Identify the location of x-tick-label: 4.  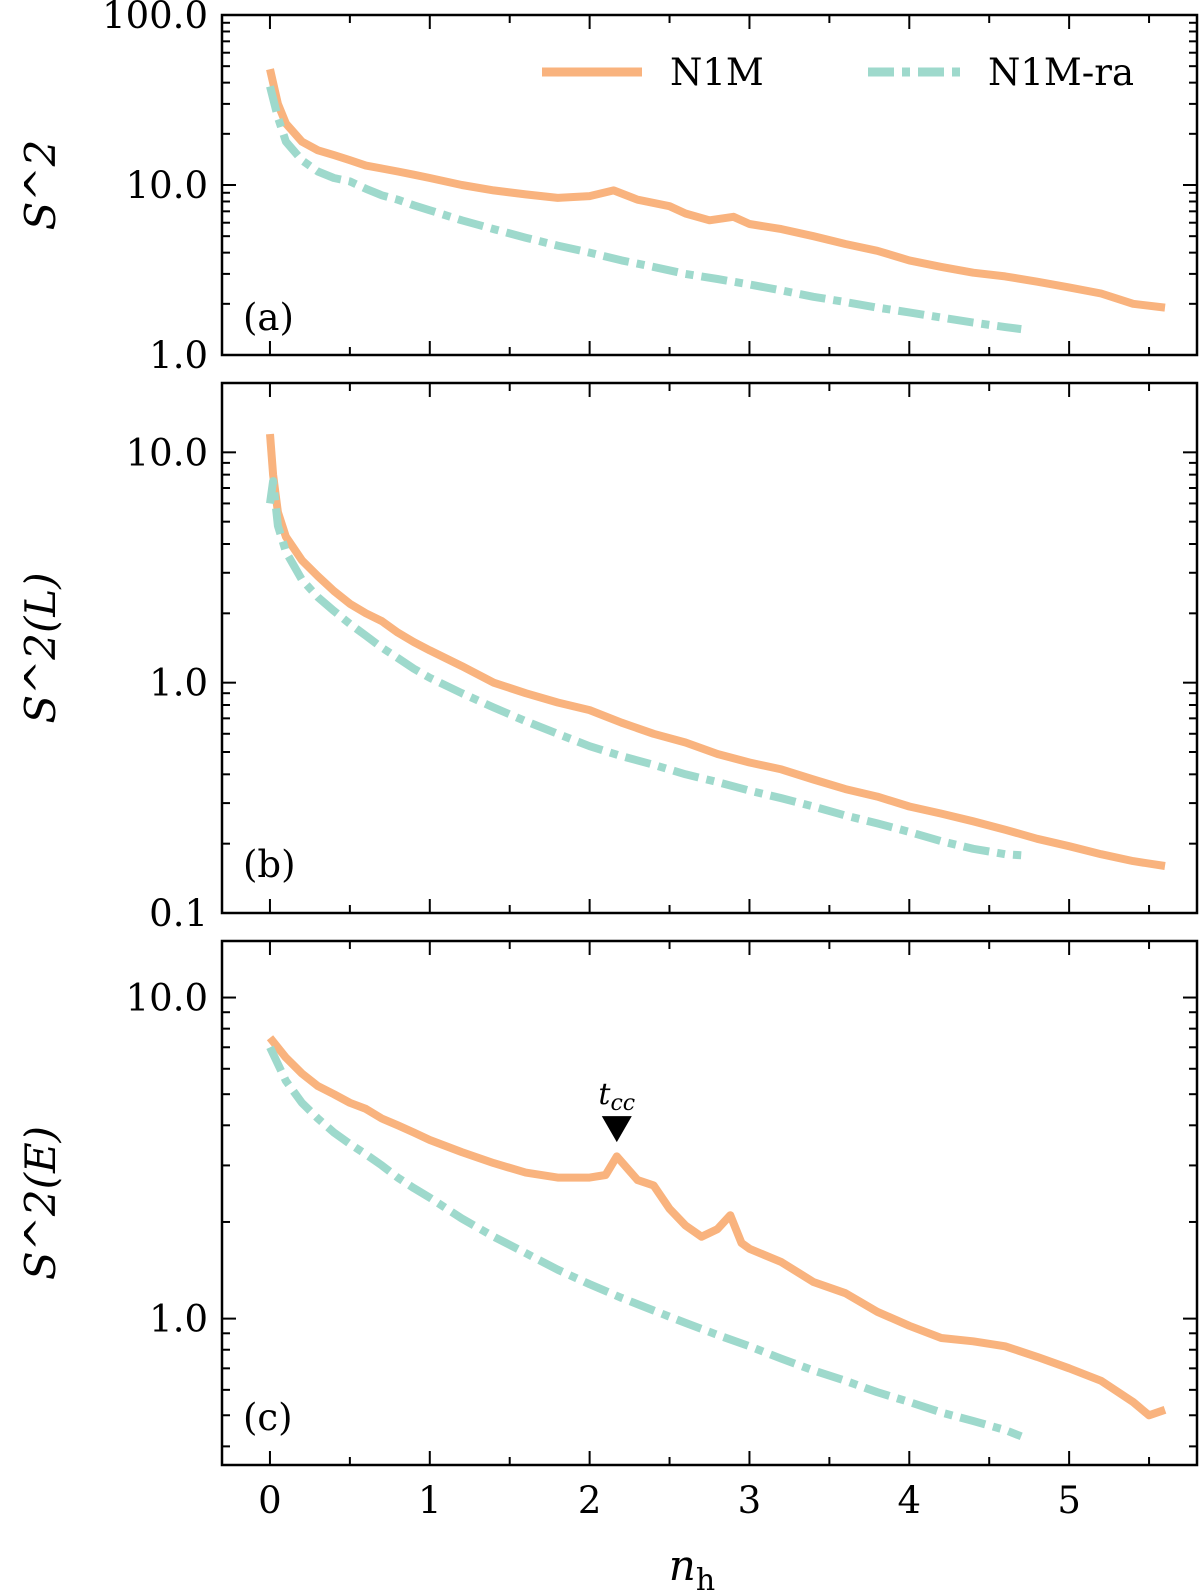
(910, 1500).